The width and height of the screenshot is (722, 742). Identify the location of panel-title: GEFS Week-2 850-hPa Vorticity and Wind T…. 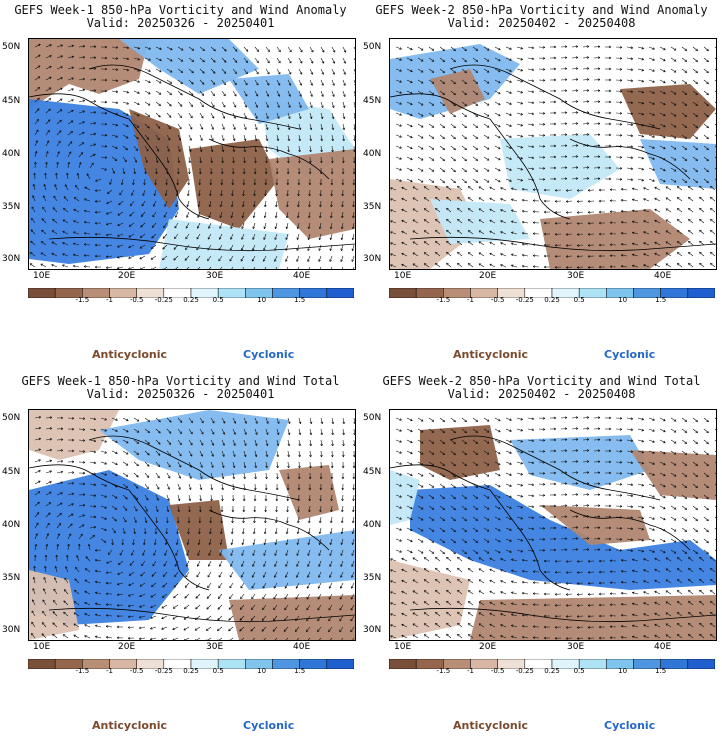
(541, 381).